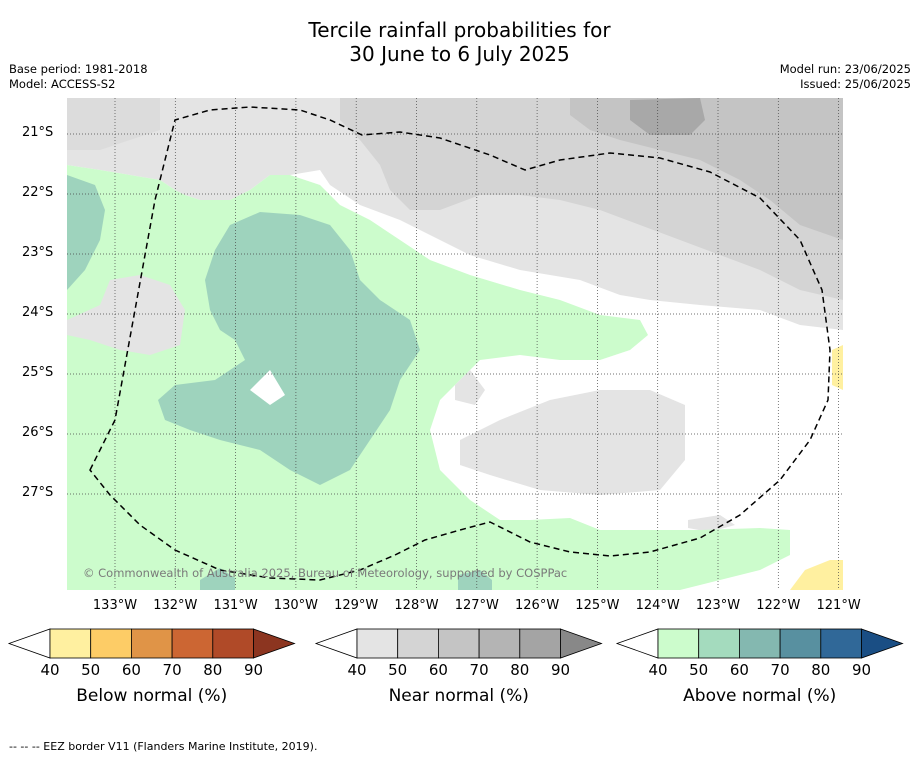 The image size is (919, 758). What do you see at coordinates (706, 169) in the screenshot?
I see `near-normal-60-region` at bounding box center [706, 169].